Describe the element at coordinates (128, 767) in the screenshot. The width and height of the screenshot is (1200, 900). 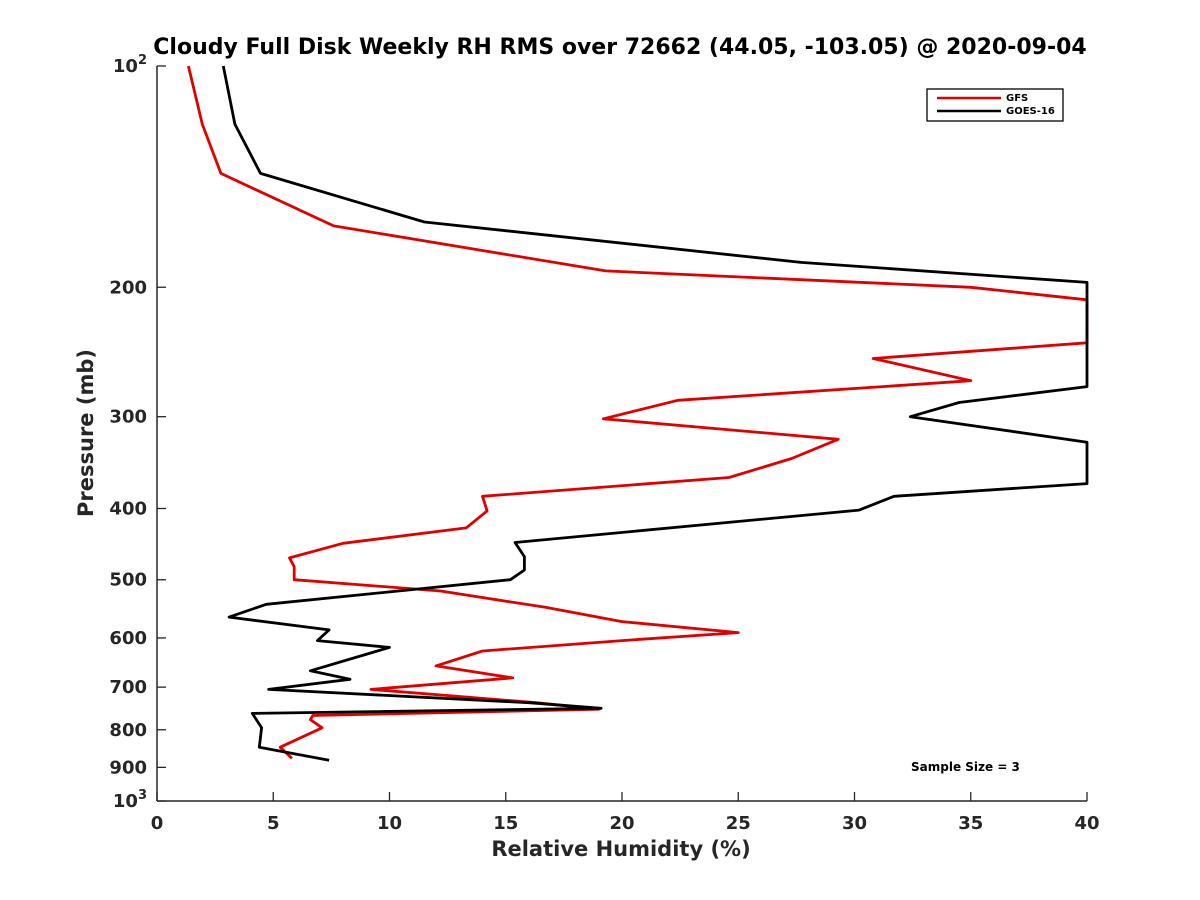
I see `y-tick-label: 900` at that location.